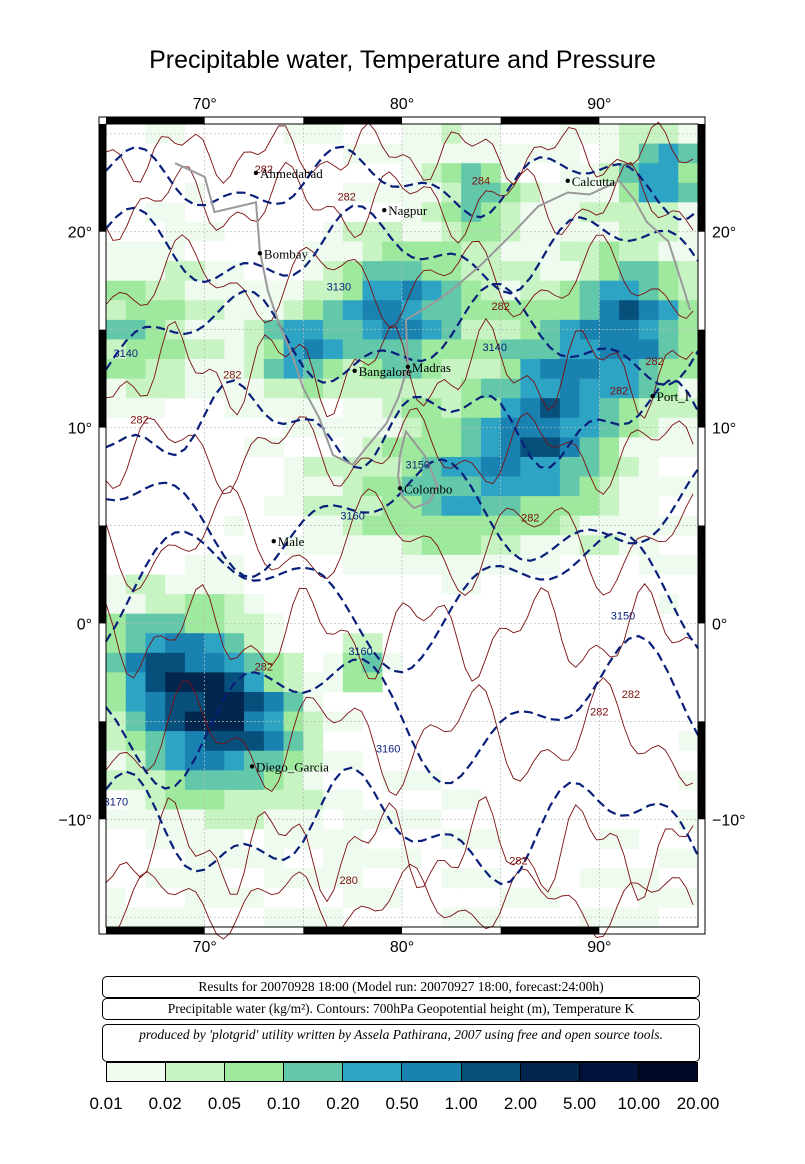  I want to click on city-label: Male, so click(291, 541).